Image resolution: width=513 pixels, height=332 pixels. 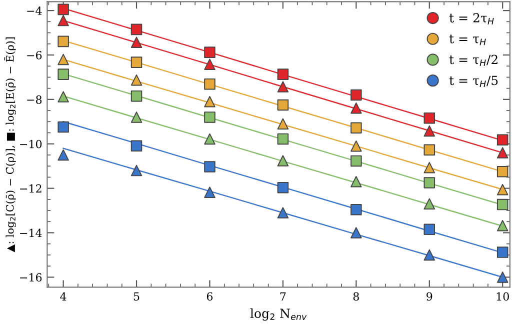 What do you see at coordinates (10, 144) in the screenshot?
I see `y-axis-title: ▲: log$_{2}$[C(ρ̄) − C̄(ρ)], ■: log$_{2}$[E(ρ̄) − Ē(ρ)]` at bounding box center [10, 144].